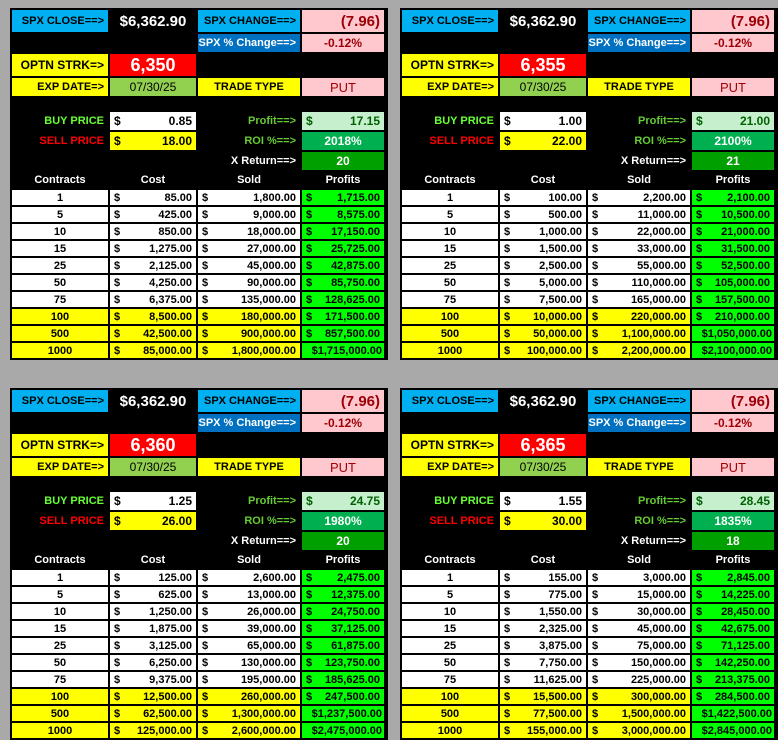  I want to click on profits-cell: $105,000.00, so click(733, 282).